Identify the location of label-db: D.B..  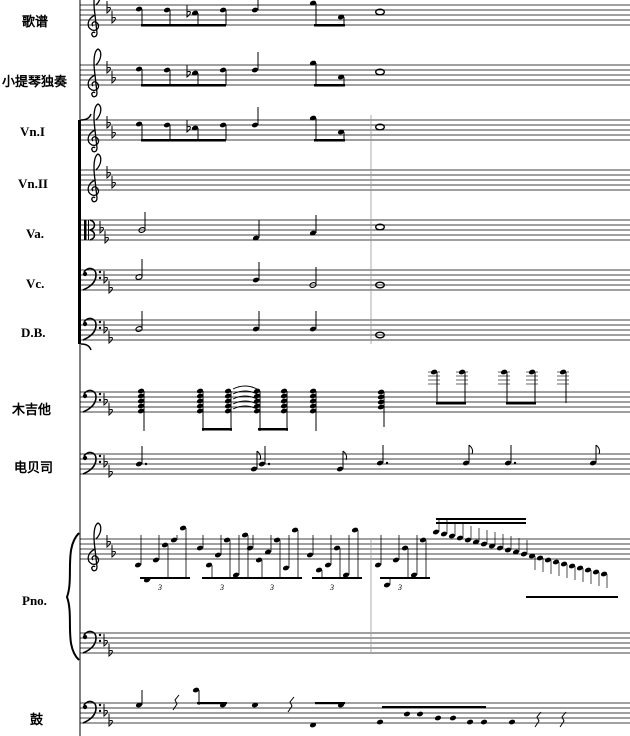
(33, 332).